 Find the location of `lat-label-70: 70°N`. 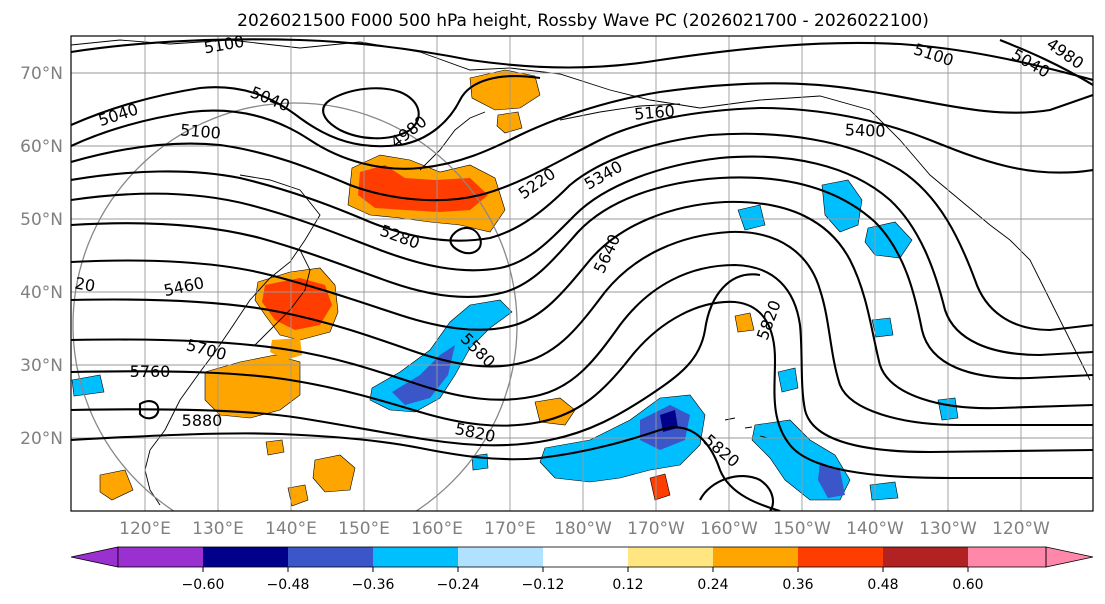

lat-label-70: 70°N is located at coordinates (41, 74).